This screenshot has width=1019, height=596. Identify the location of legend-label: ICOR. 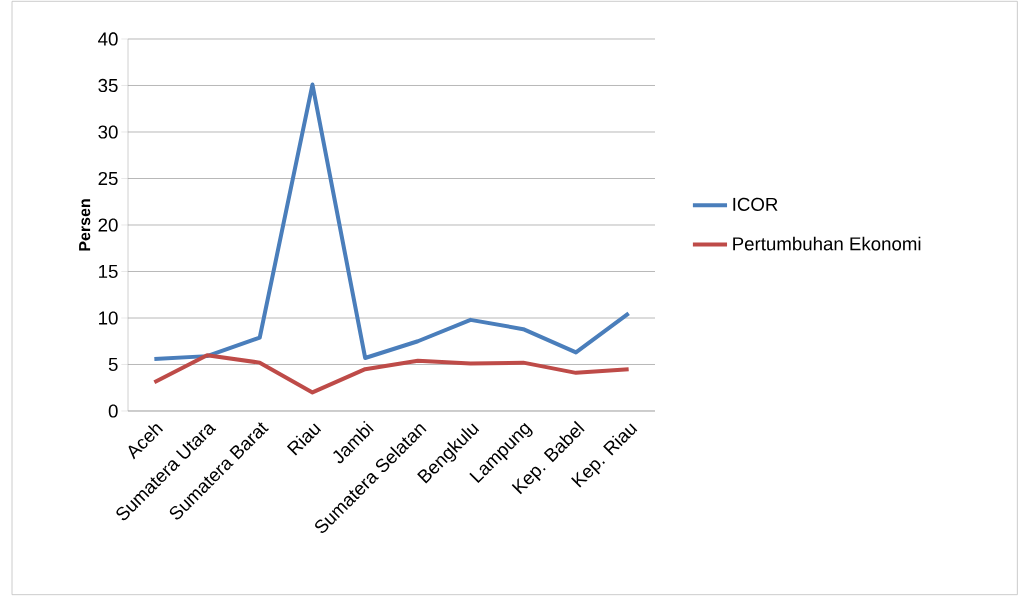
(755, 204).